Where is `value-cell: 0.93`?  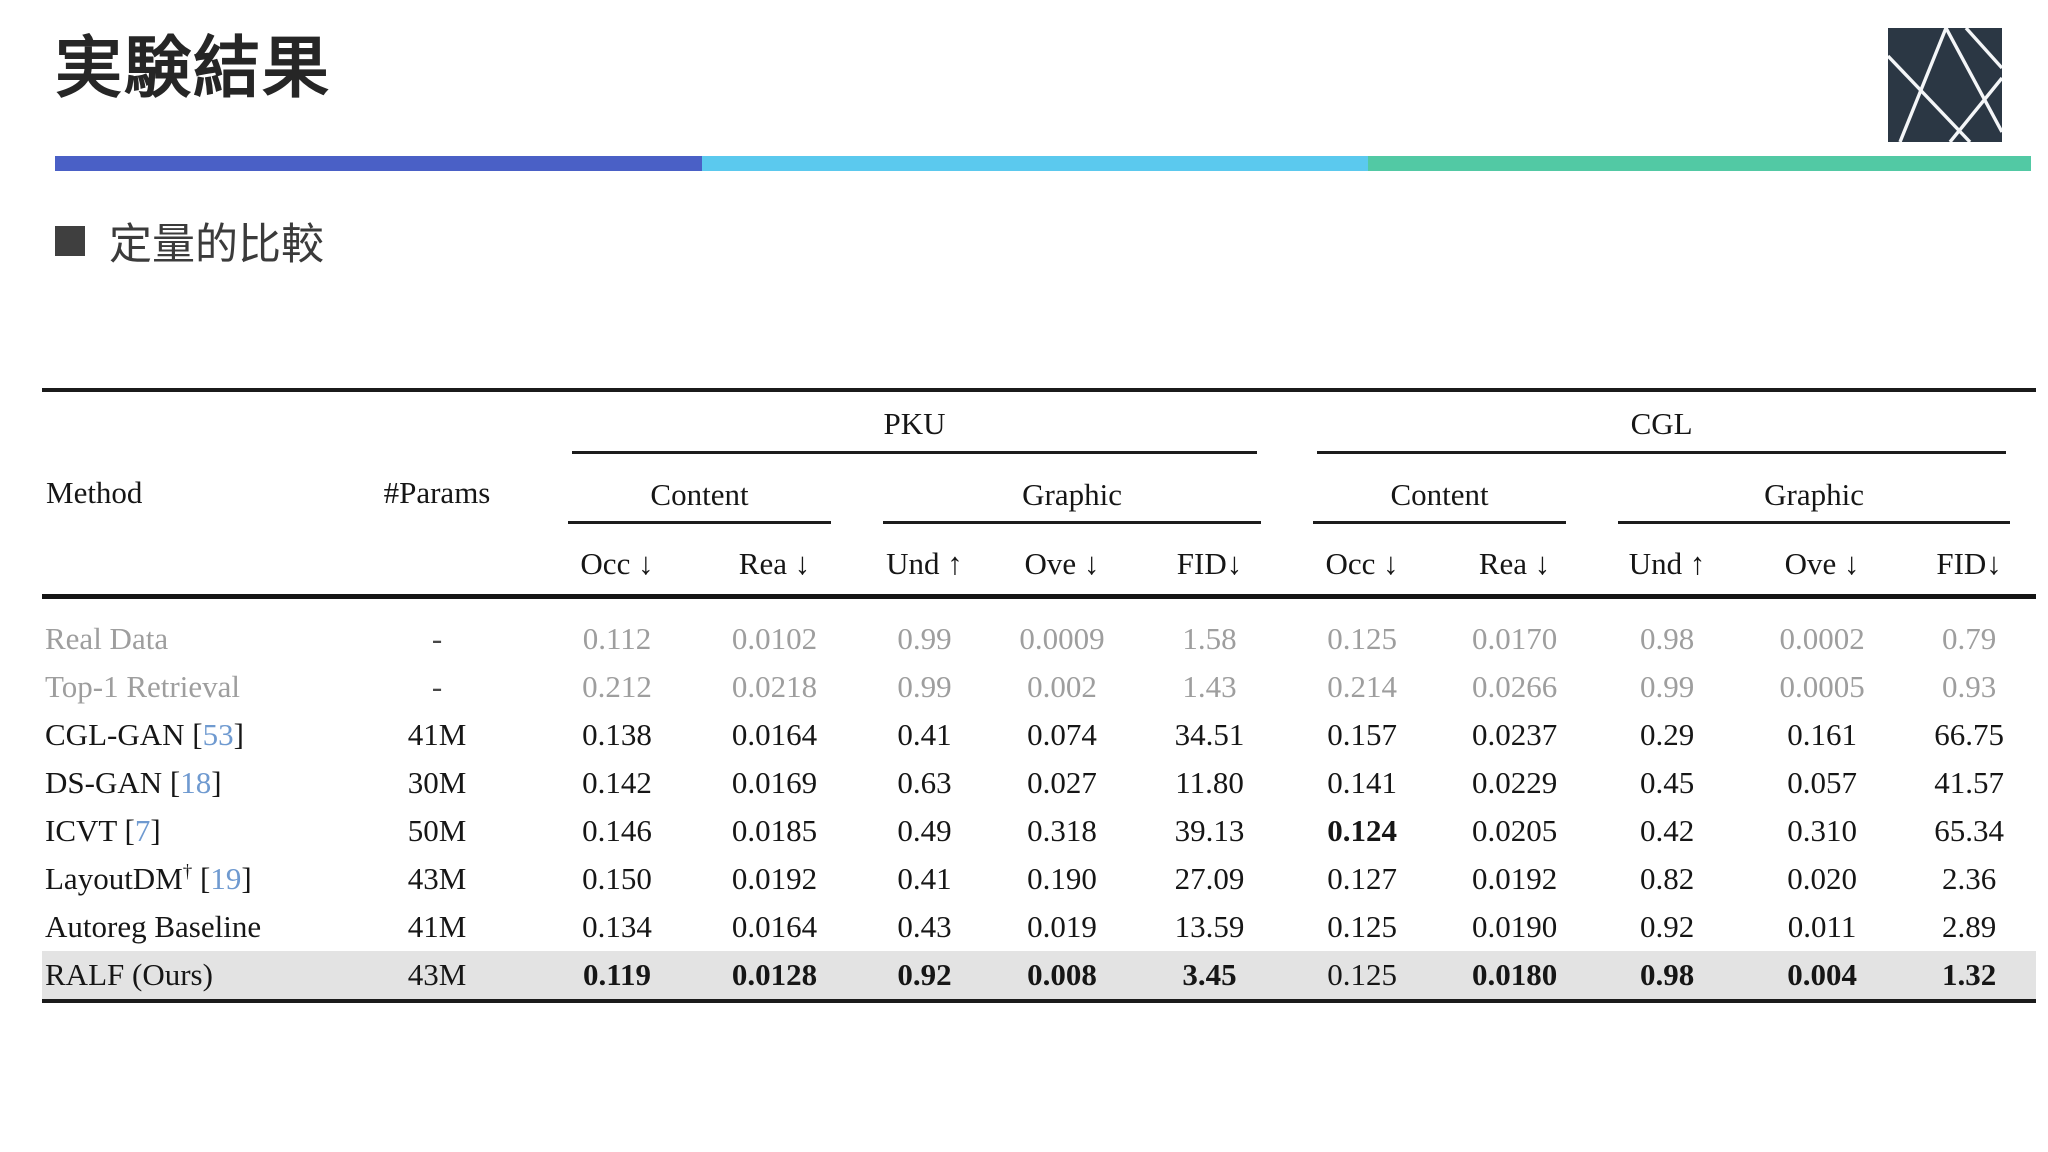 value-cell: 0.93 is located at coordinates (1969, 686).